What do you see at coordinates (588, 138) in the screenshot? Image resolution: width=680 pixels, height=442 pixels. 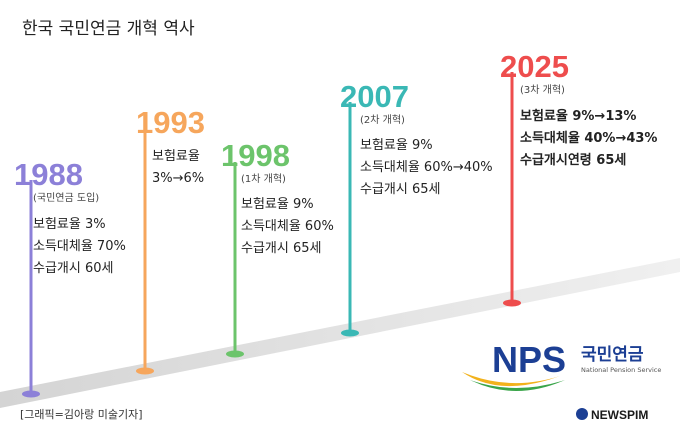 I see `detail: 소득대체율 40%→43%` at bounding box center [588, 138].